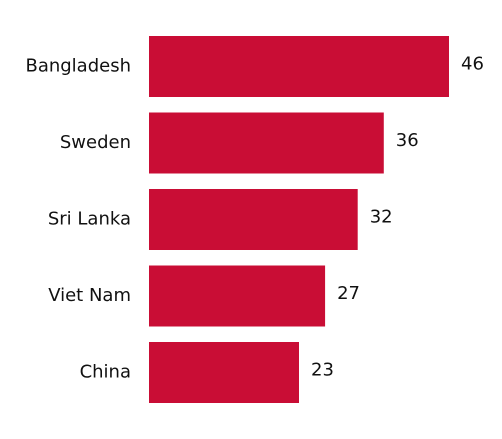 This screenshot has height=439, width=502. I want to click on value-label: 36, so click(407, 140).